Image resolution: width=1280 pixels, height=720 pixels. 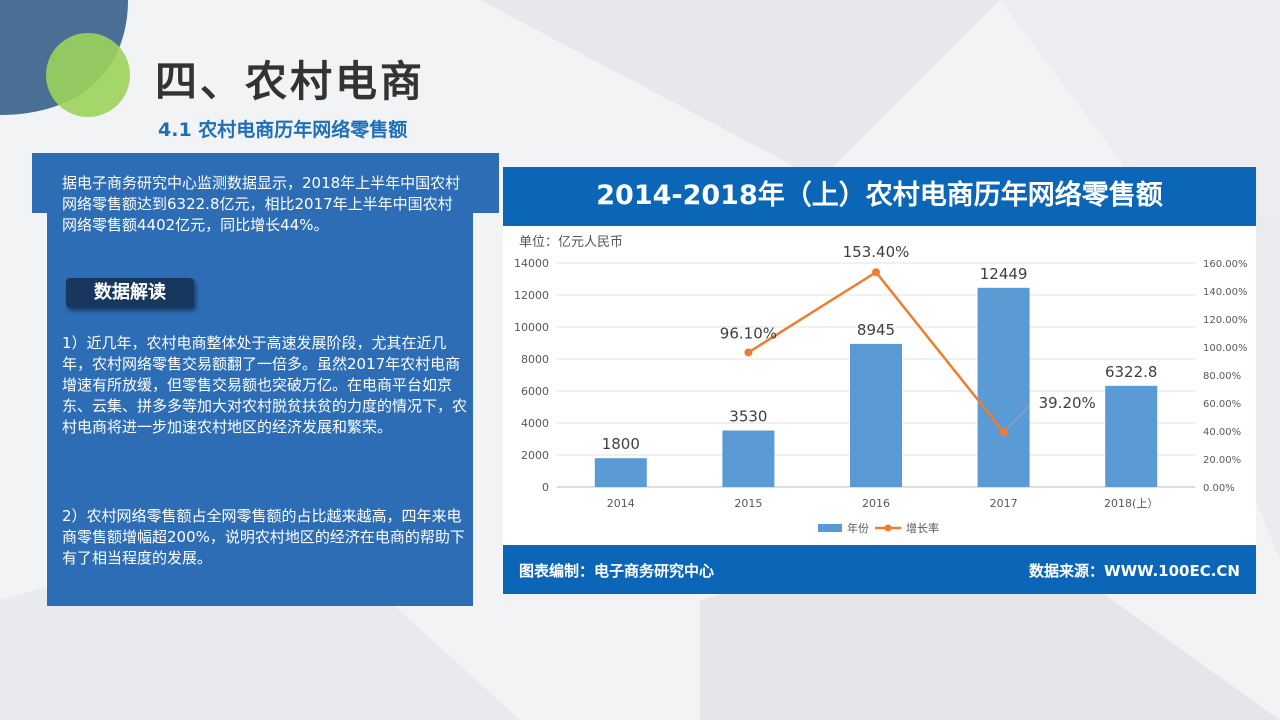 What do you see at coordinates (876, 252) in the screenshot?
I see `line-value-label: 153.40%` at bounding box center [876, 252].